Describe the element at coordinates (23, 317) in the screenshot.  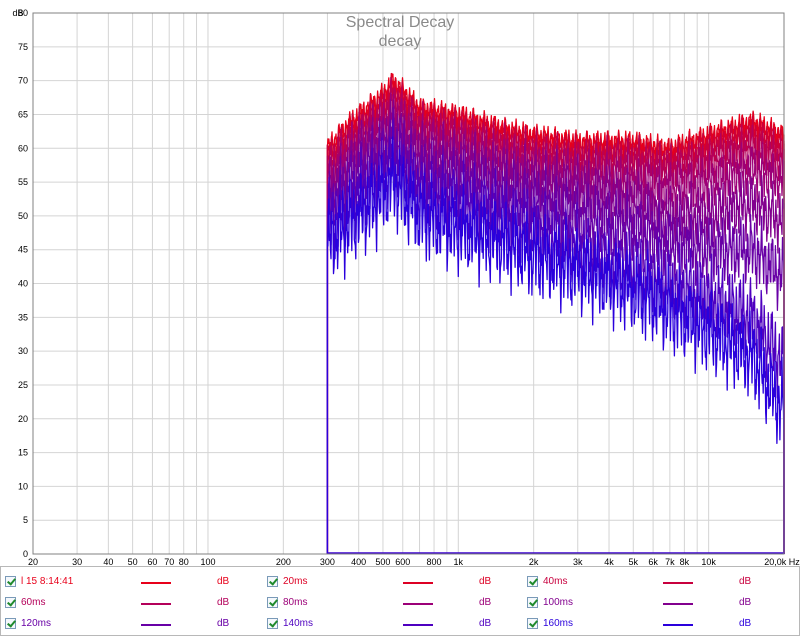
I see `y-tick-label: 35` at that location.